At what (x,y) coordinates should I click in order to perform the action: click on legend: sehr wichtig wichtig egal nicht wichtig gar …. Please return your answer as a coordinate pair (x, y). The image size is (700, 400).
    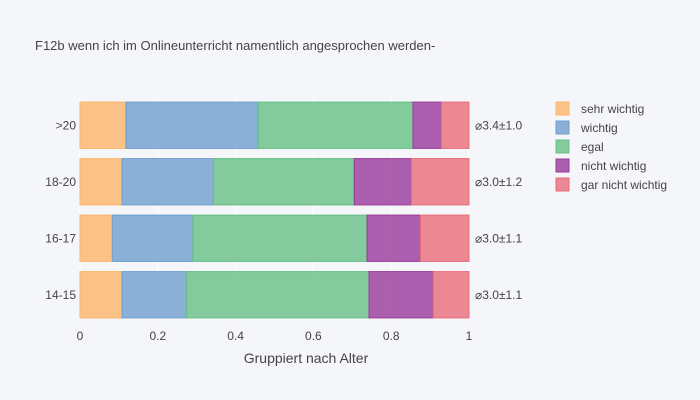
    Looking at the image, I should click on (611, 146).